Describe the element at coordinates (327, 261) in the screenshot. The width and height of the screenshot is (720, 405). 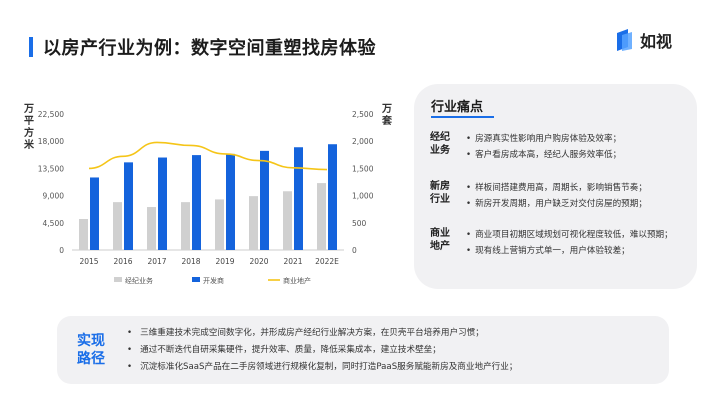
I see `x-tick-label: 2022E` at that location.